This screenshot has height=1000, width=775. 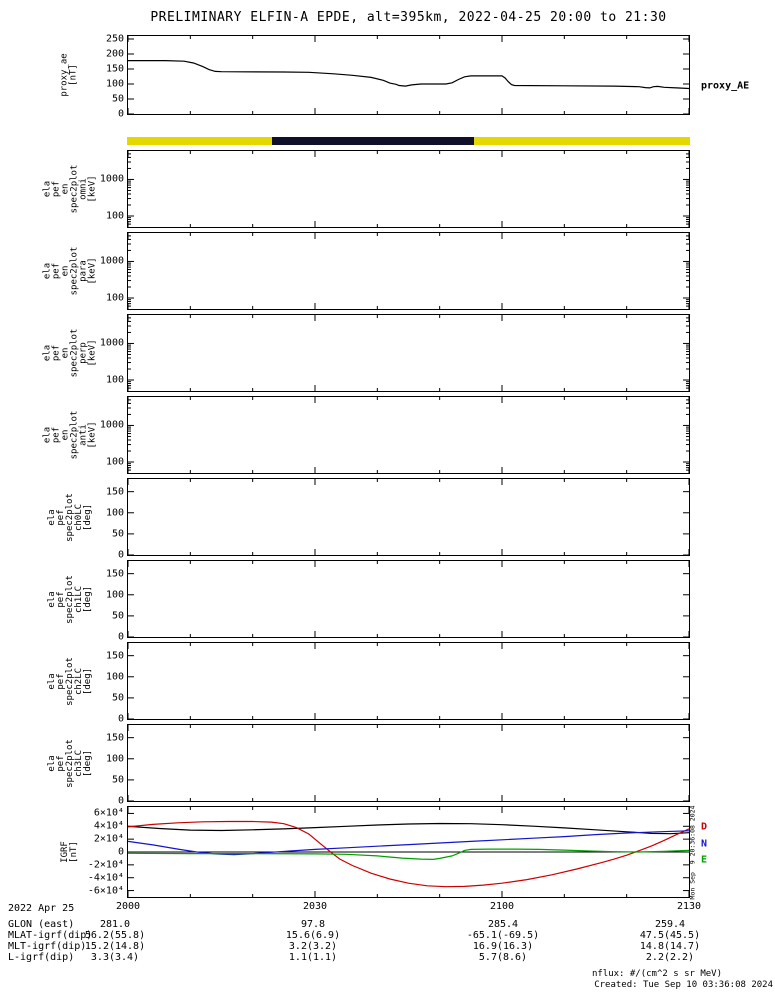 I want to click on y-tick-label: -6×10⁴, so click(x=105, y=891).